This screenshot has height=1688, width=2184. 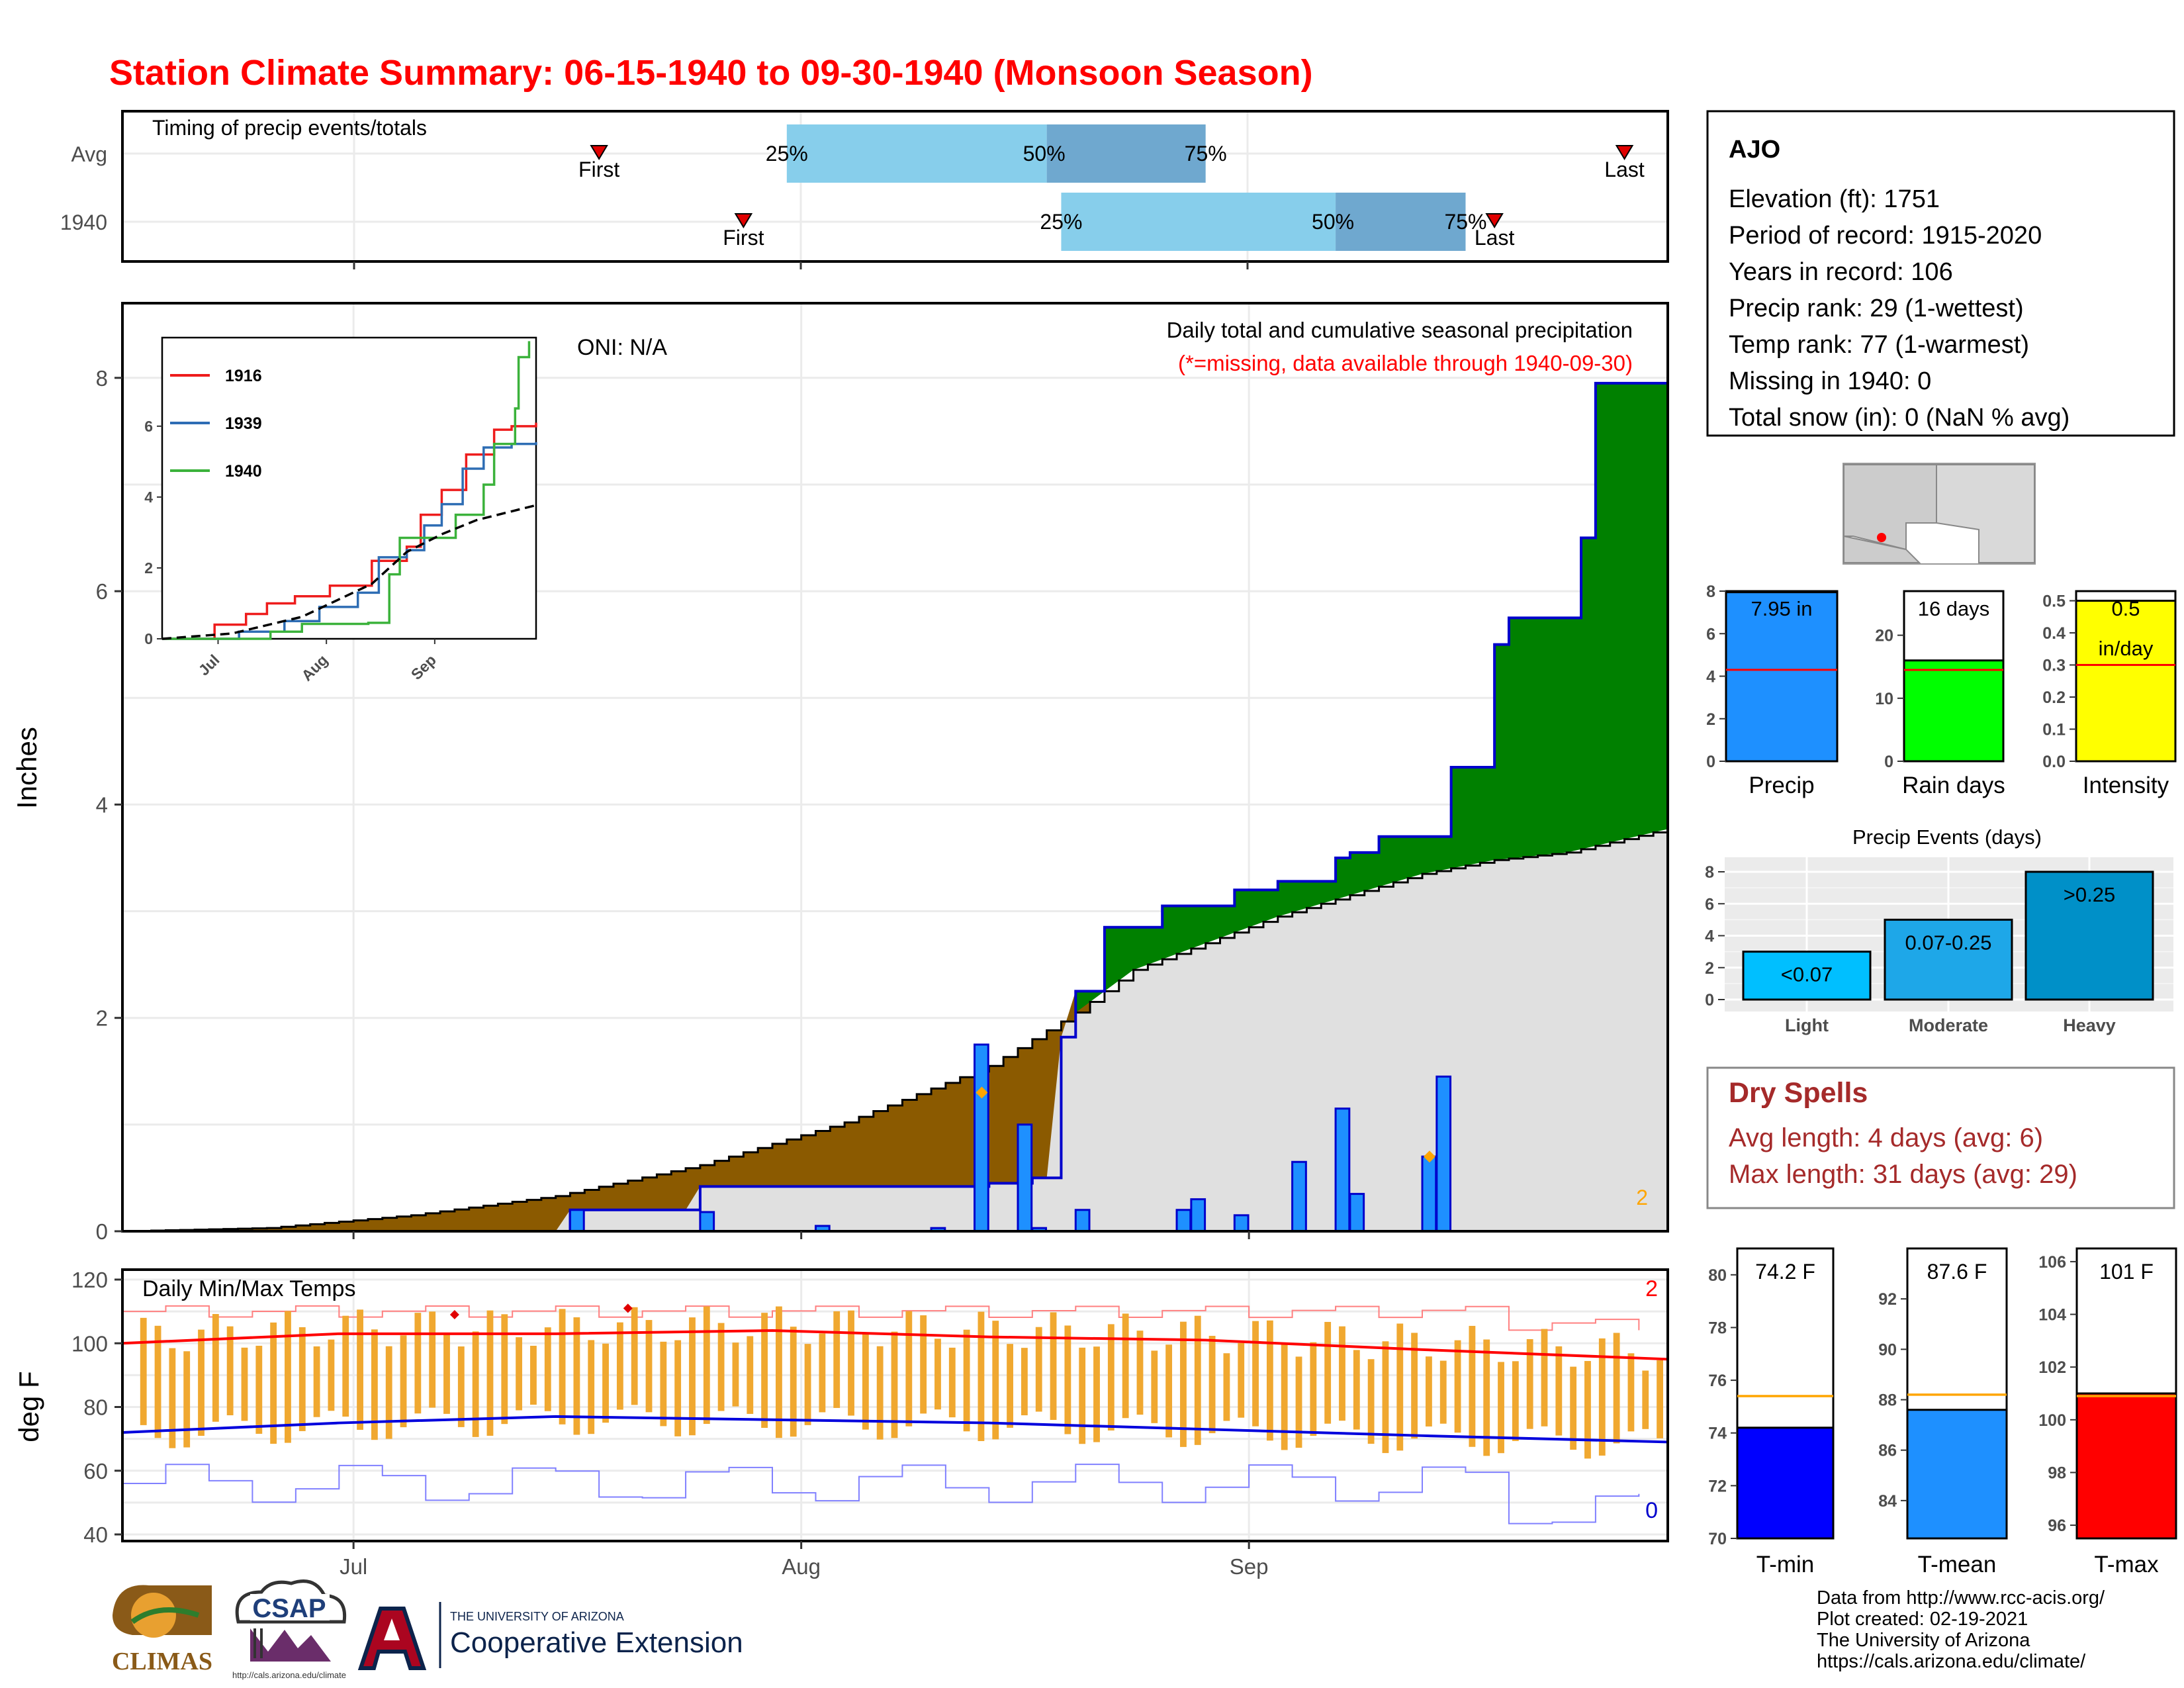 I want to click on precip-count-label: 2, so click(x=1642, y=1197).